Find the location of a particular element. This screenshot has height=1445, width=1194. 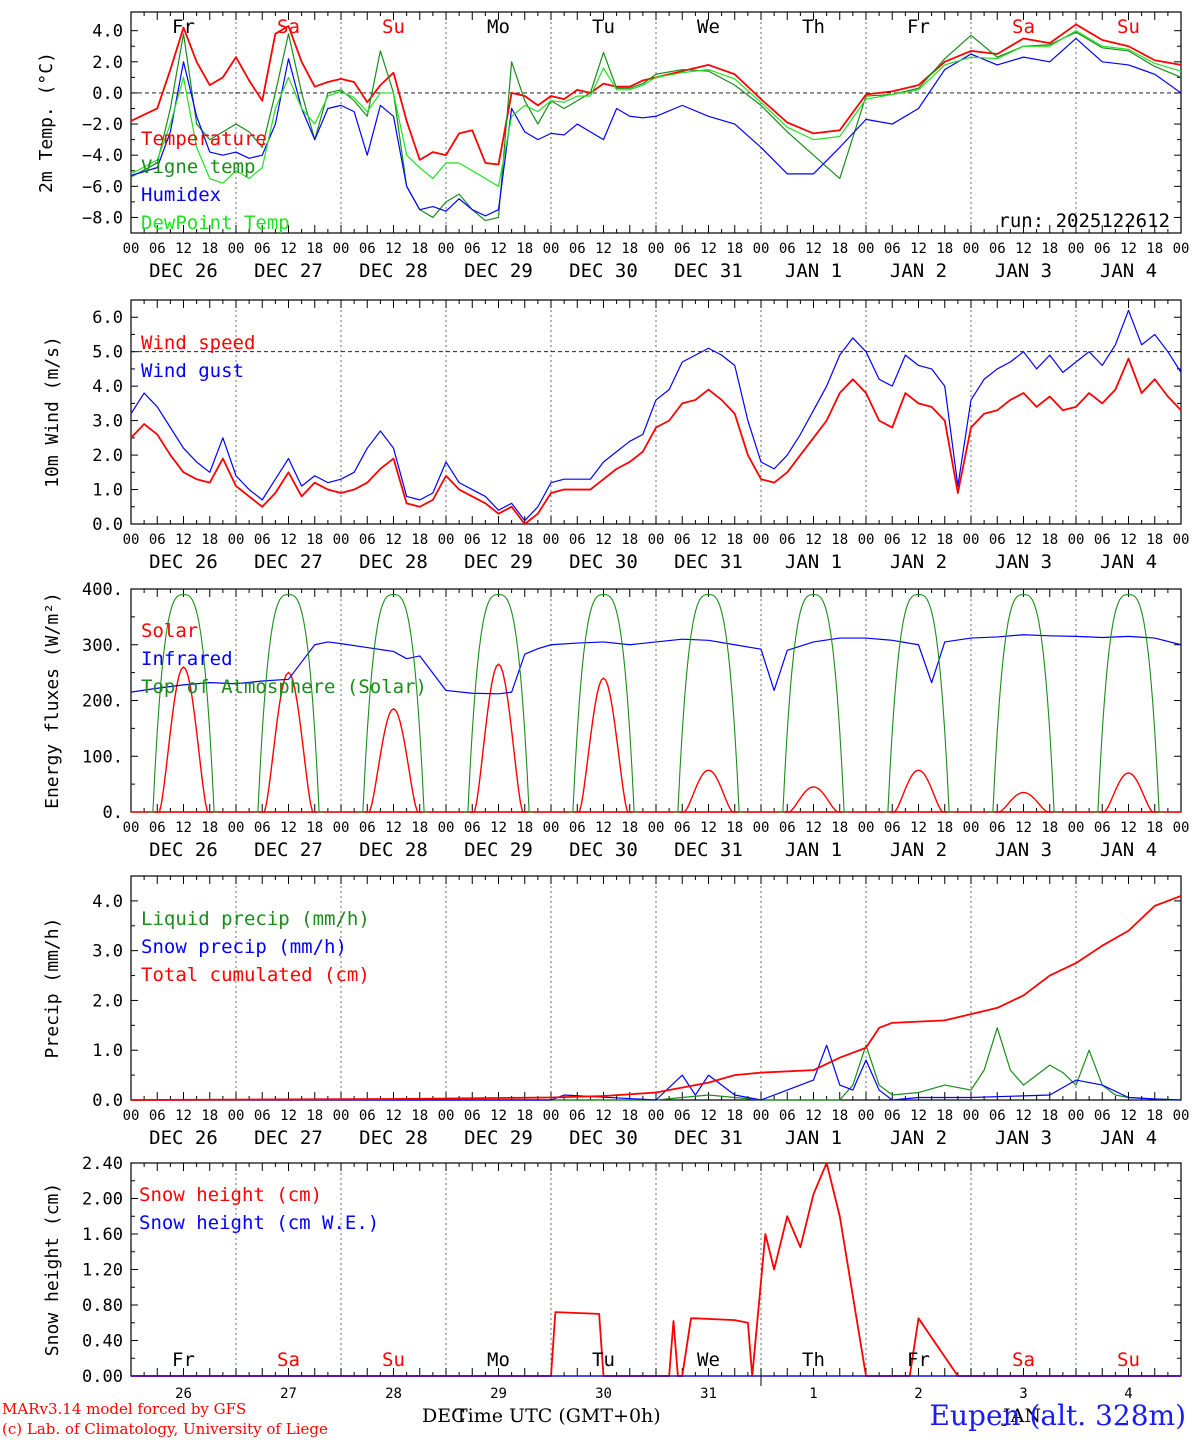

legend-snow-height-cm-w-e-: Snow height (cm W.E.) is located at coordinates (259, 1223).